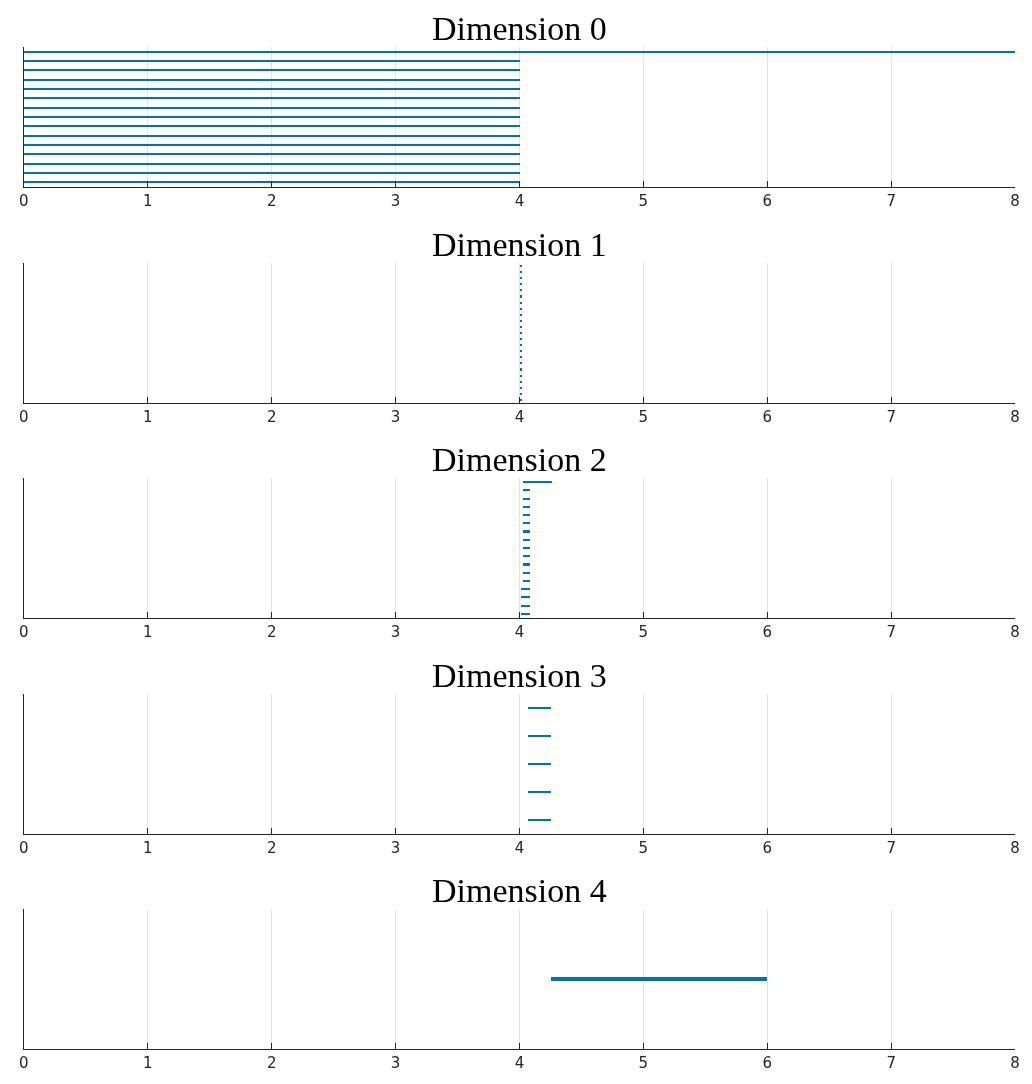  Describe the element at coordinates (519, 890) in the screenshot. I see `chart-title: Dimension 4` at that location.